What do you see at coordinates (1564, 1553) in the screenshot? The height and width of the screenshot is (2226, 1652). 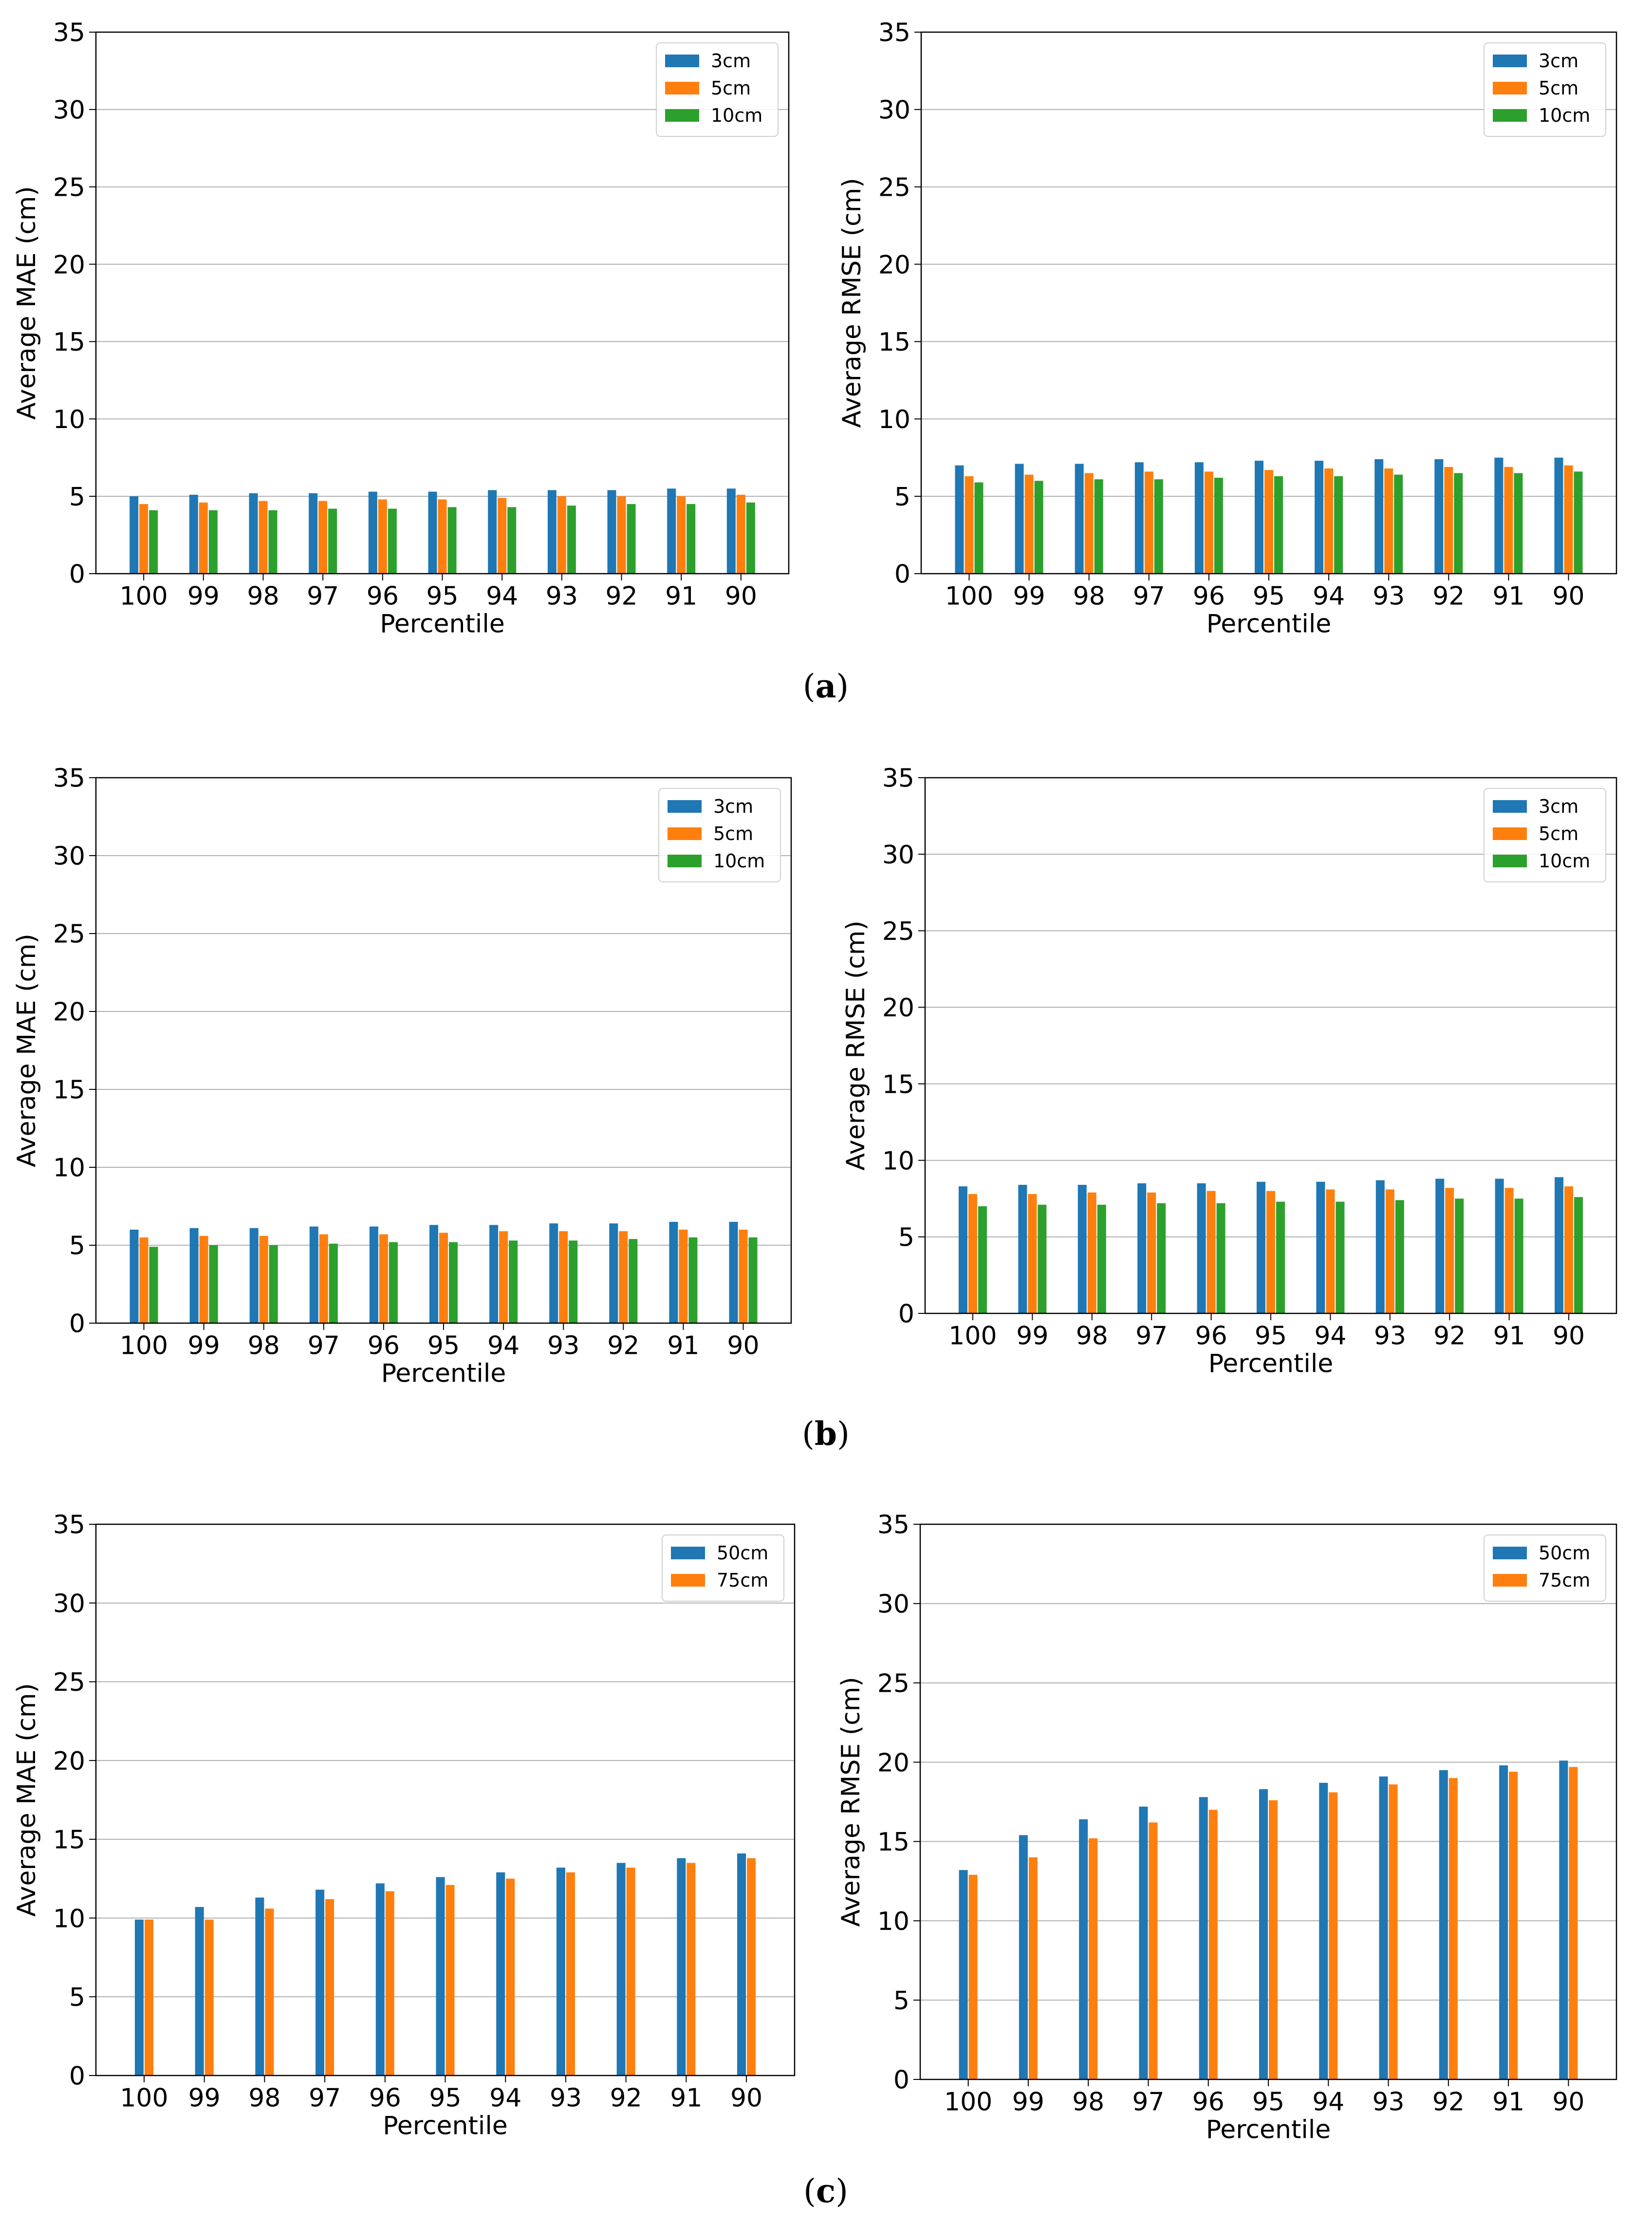 I see `legend-label-50cm: 50cm` at bounding box center [1564, 1553].